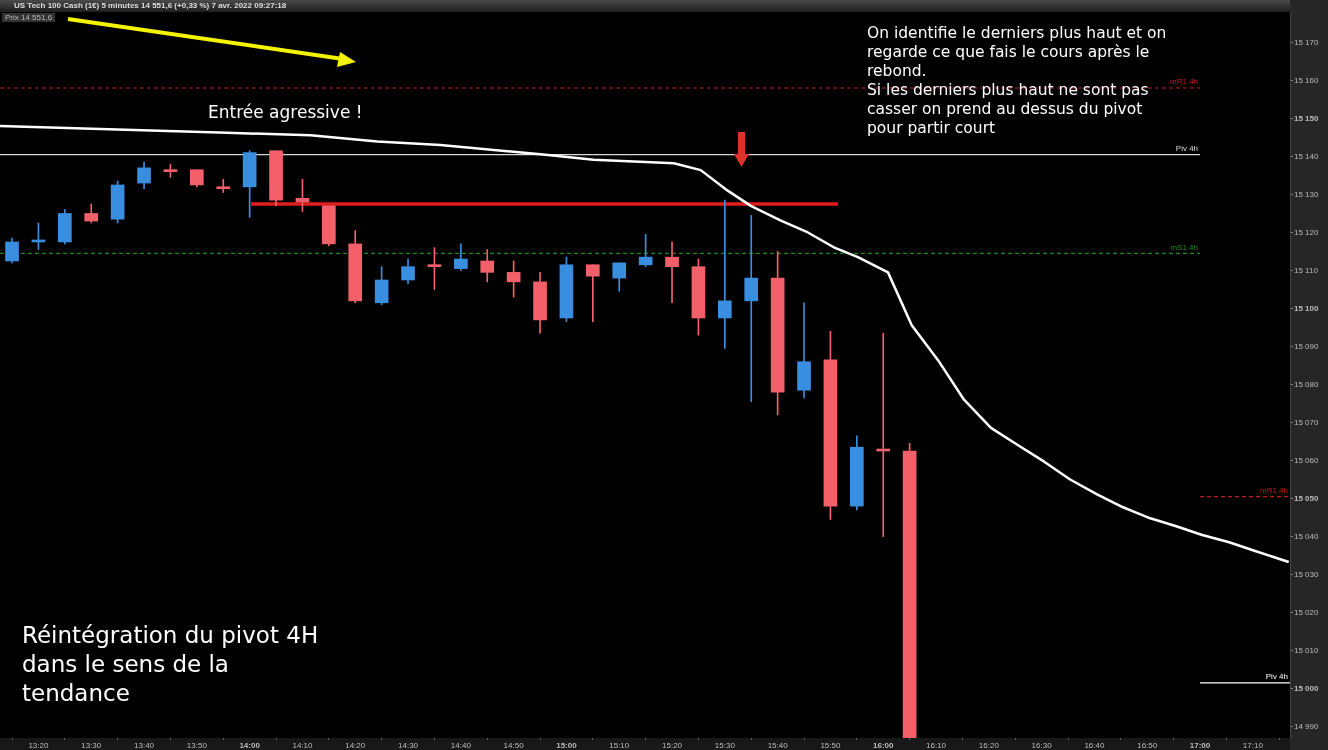 This screenshot has width=1328, height=750. What do you see at coordinates (1200, 745) in the screenshot?
I see `x-tick-label: 17:00` at bounding box center [1200, 745].